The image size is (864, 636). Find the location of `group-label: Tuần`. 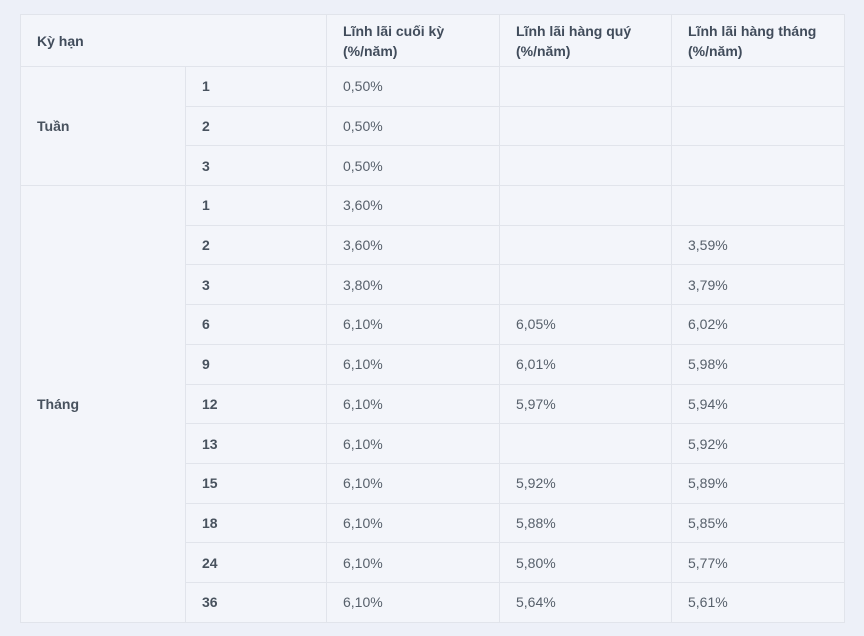

group-label: Tuần is located at coordinates (103, 126).